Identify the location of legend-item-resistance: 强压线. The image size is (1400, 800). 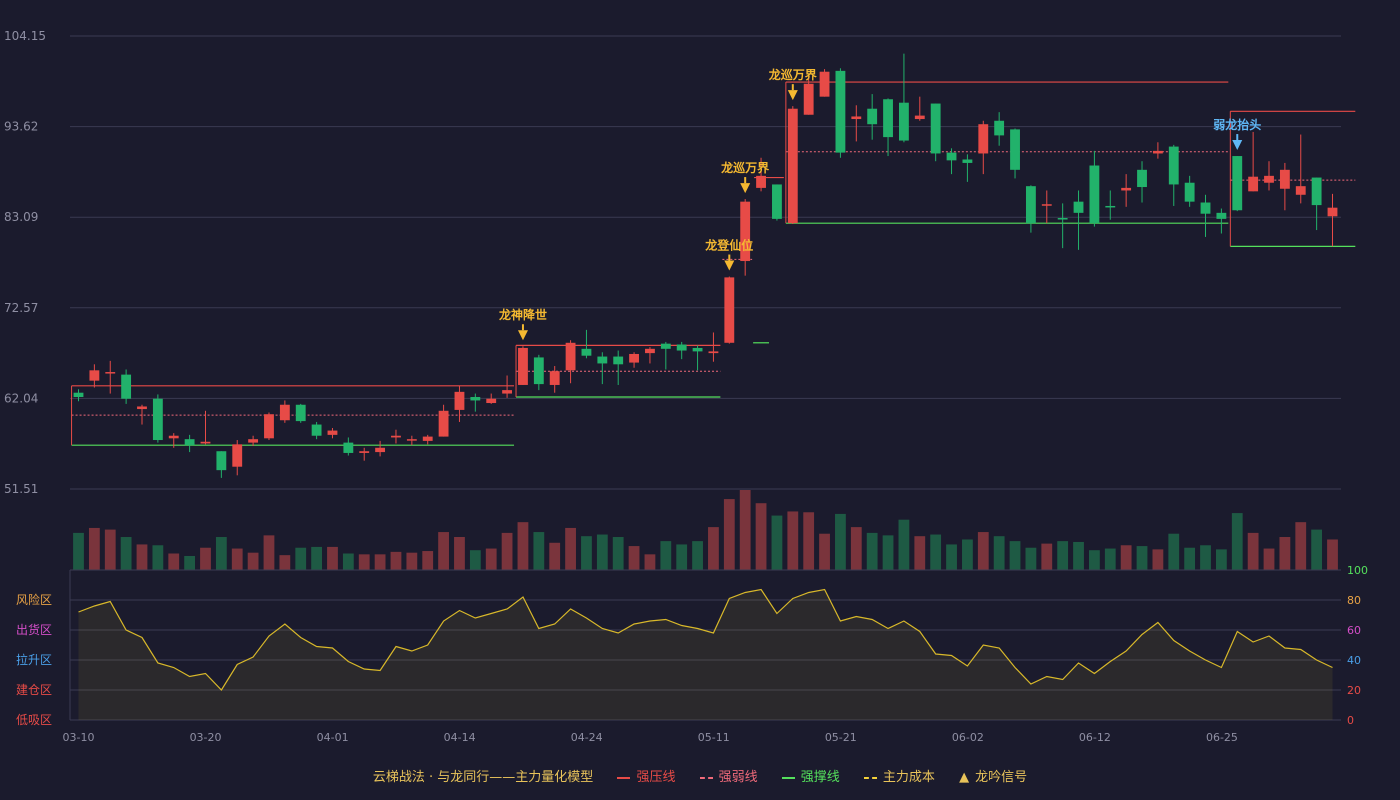
(646, 775).